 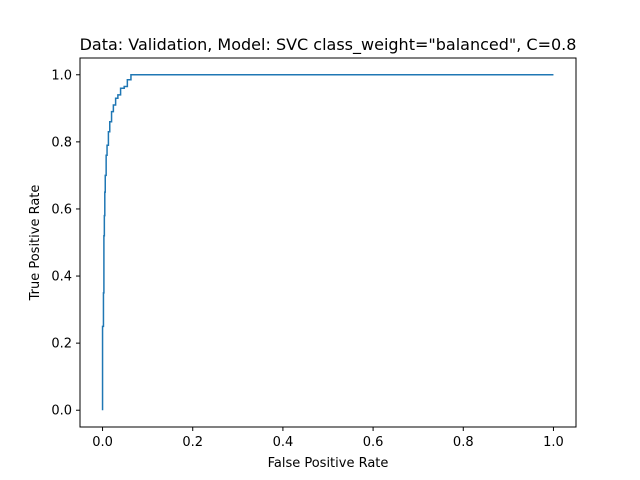 I want to click on y-tick-label: 1.0, so click(x=61, y=75).